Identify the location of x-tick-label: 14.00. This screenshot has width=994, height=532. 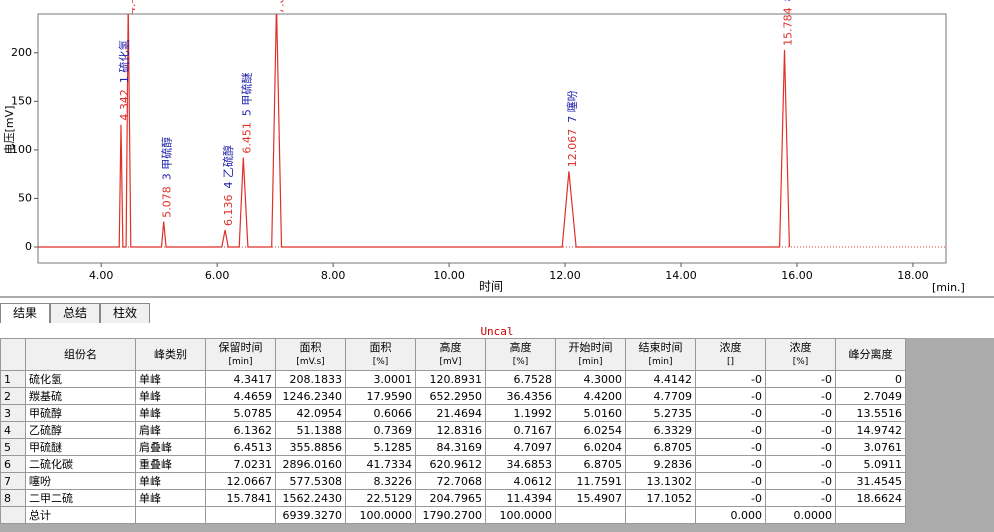
(681, 275).